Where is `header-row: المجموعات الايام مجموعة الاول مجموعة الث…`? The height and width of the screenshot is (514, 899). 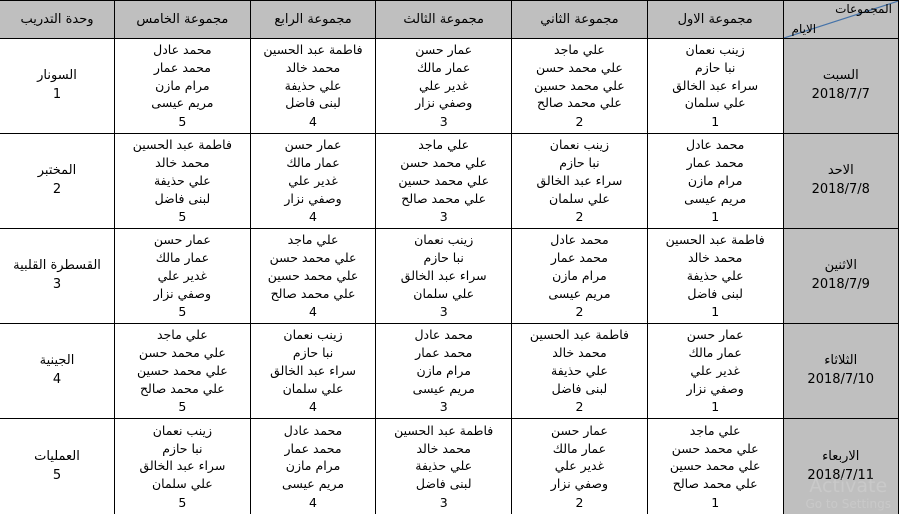
header-row: المجموعات الايام مجموعة الاول مجموعة الث… is located at coordinates (449, 19).